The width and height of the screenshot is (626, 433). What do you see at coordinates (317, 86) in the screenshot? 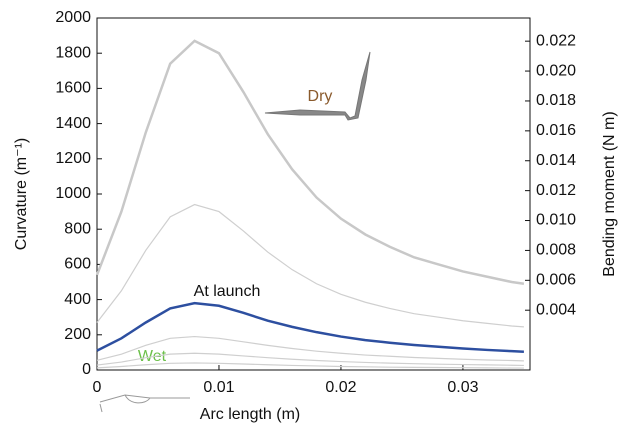
I see `dry-insect-icon` at bounding box center [317, 86].